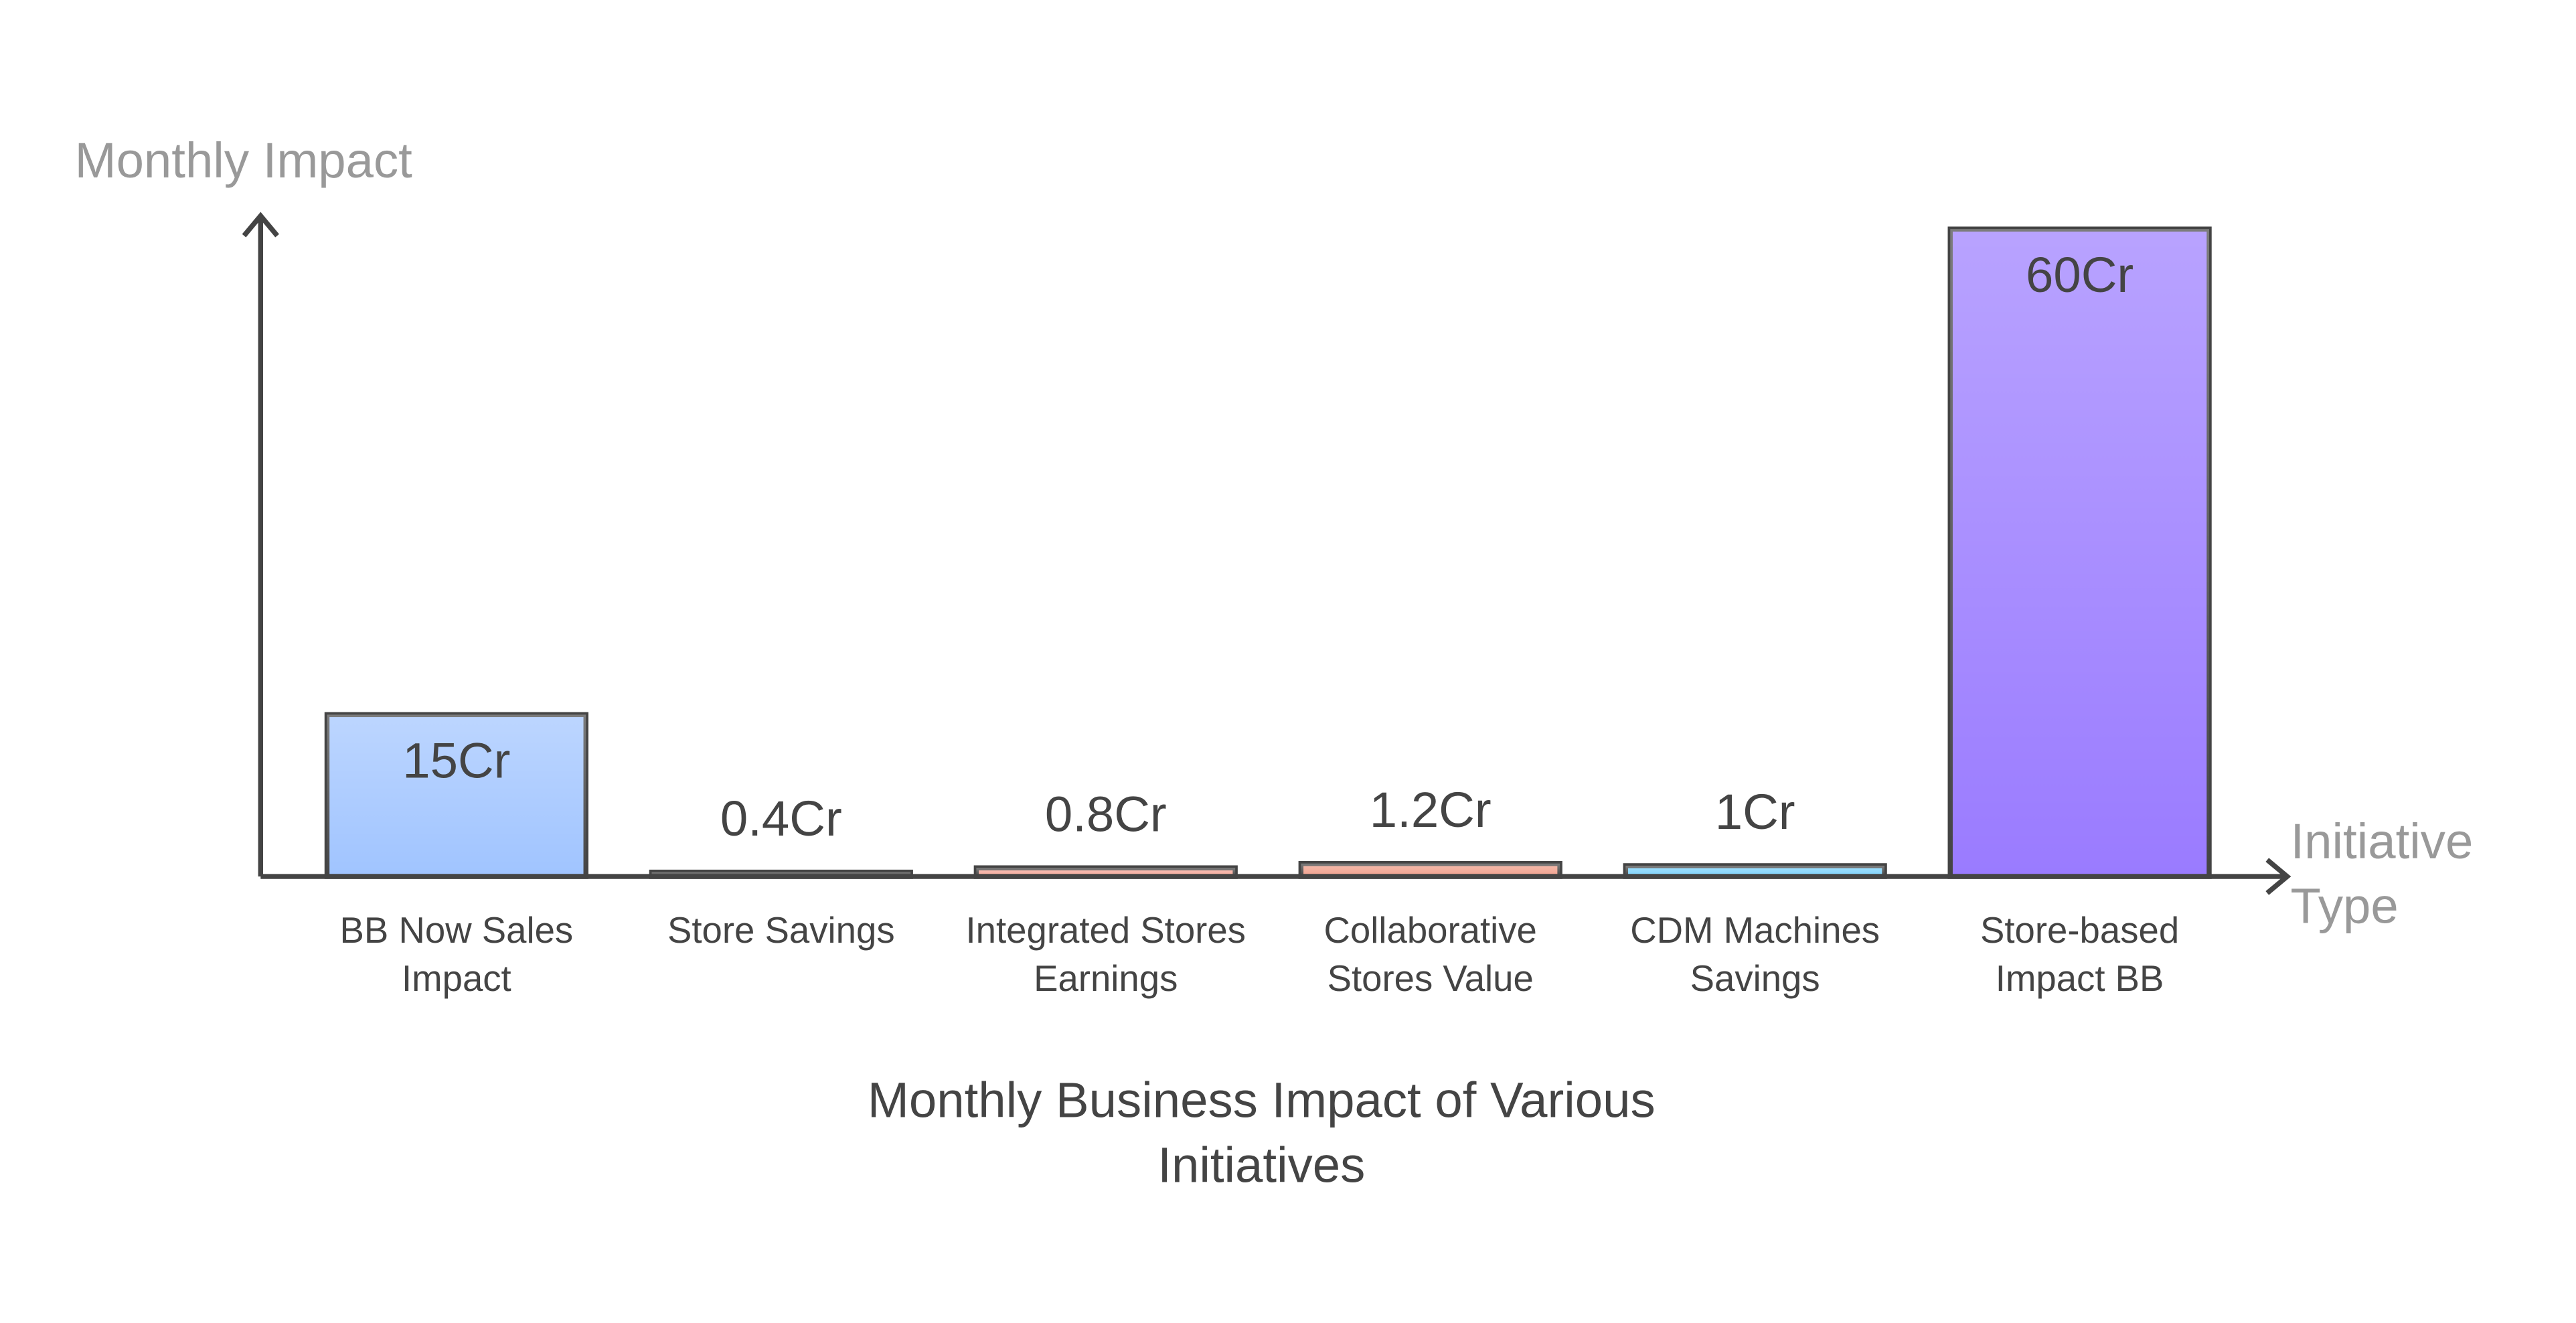  I want to click on x-tick-label: Collaborative Stores Value, so click(1430, 954).